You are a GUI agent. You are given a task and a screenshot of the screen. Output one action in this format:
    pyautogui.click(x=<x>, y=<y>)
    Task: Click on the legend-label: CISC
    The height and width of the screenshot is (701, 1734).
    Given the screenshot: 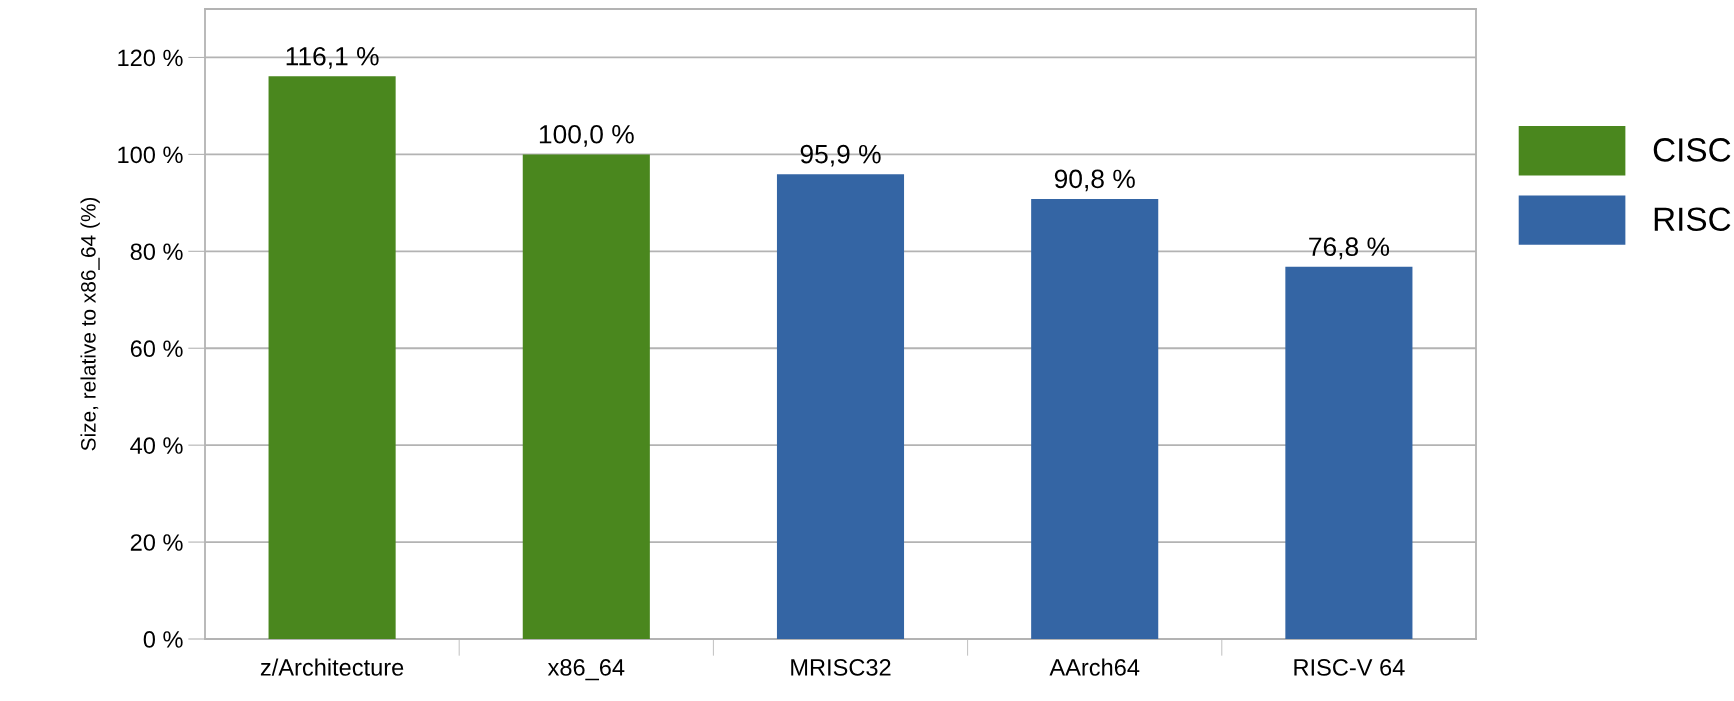 What is the action you would take?
    pyautogui.click(x=1692, y=150)
    